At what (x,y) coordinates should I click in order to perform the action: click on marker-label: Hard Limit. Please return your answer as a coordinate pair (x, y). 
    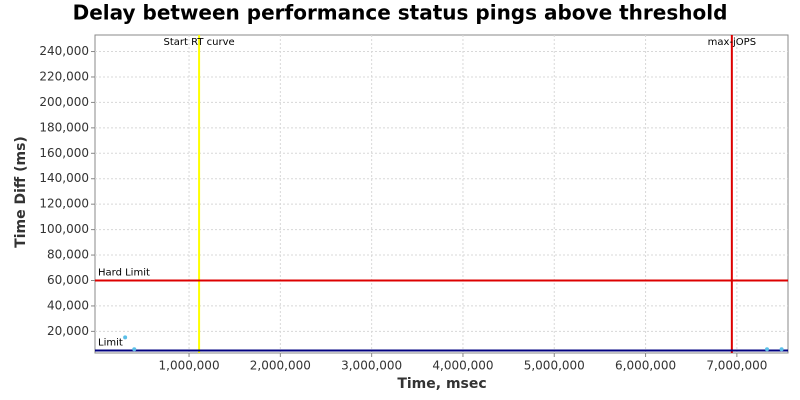
    Looking at the image, I should click on (124, 272).